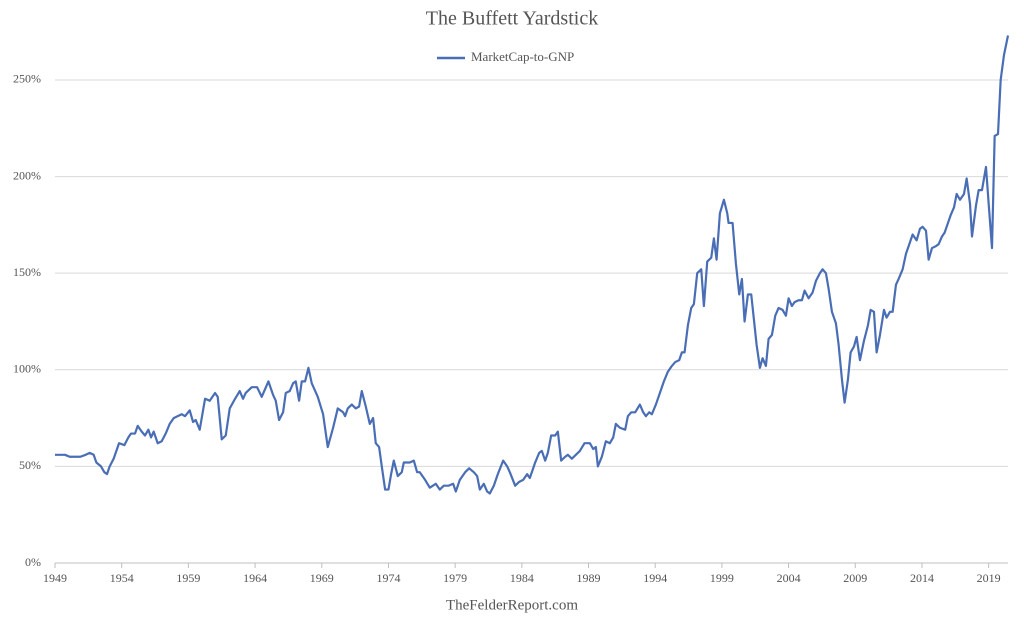  Describe the element at coordinates (922, 578) in the screenshot. I see `x-tick-label: 2014` at that location.